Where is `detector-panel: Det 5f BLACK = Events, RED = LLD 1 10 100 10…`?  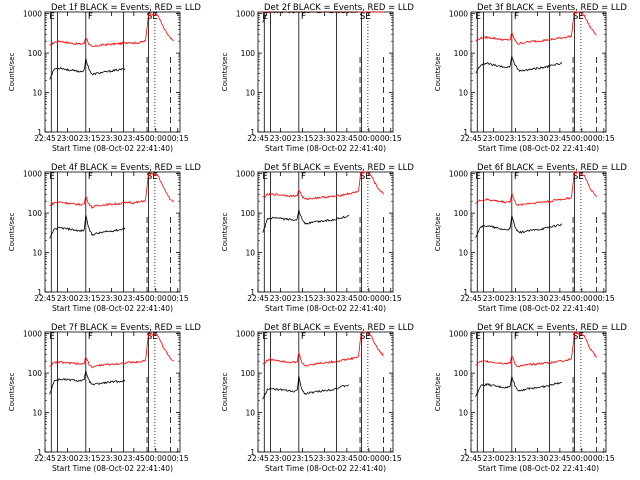 detector-panel: Det 5f BLACK = Events, RED = LLD 1 10 100 10… is located at coordinates (319, 240).